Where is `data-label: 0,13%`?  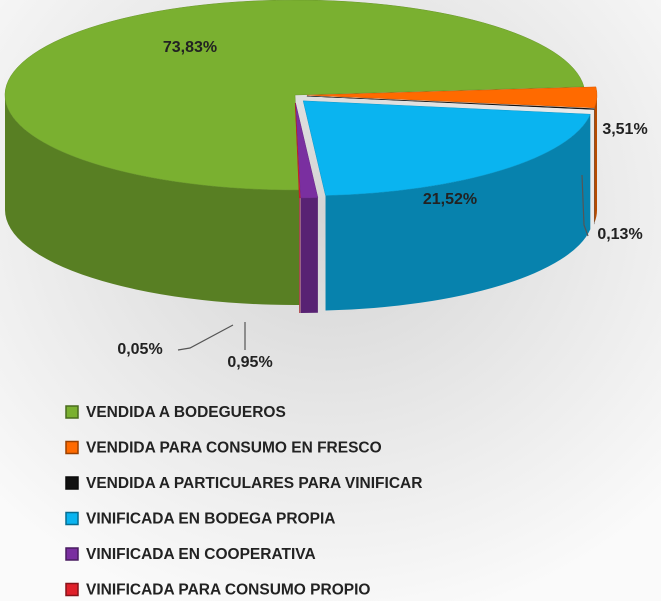 data-label: 0,13% is located at coordinates (619, 234).